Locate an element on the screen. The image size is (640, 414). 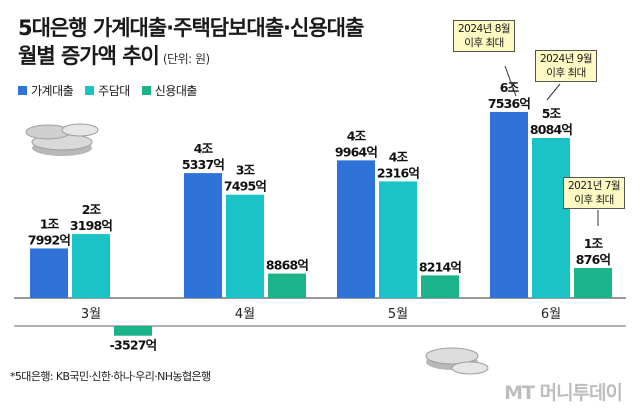
callout-line: 2021년 7월 is located at coordinates (594, 186).